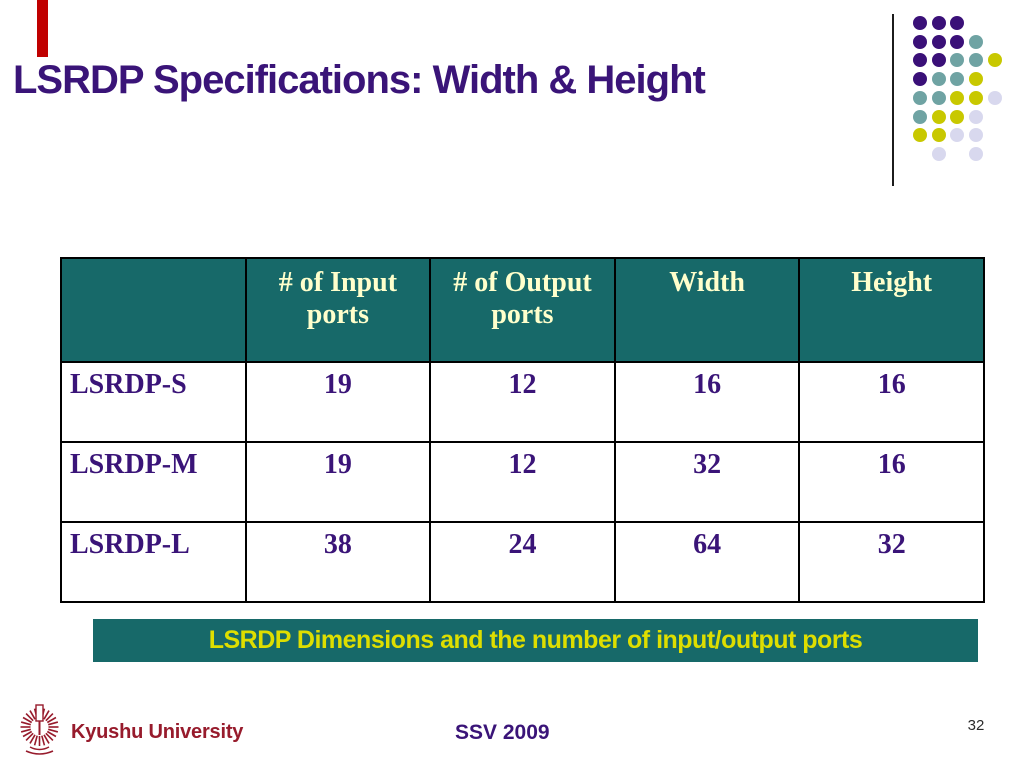 The width and height of the screenshot is (1024, 768). I want to click on table-row: LSRDP-S 19 12 16 16, so click(522, 402).